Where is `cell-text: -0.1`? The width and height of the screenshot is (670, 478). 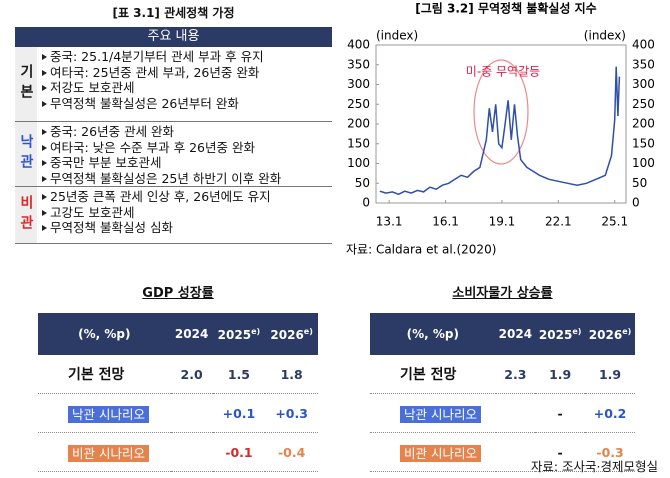 cell-text: -0.1 is located at coordinates (239, 452).